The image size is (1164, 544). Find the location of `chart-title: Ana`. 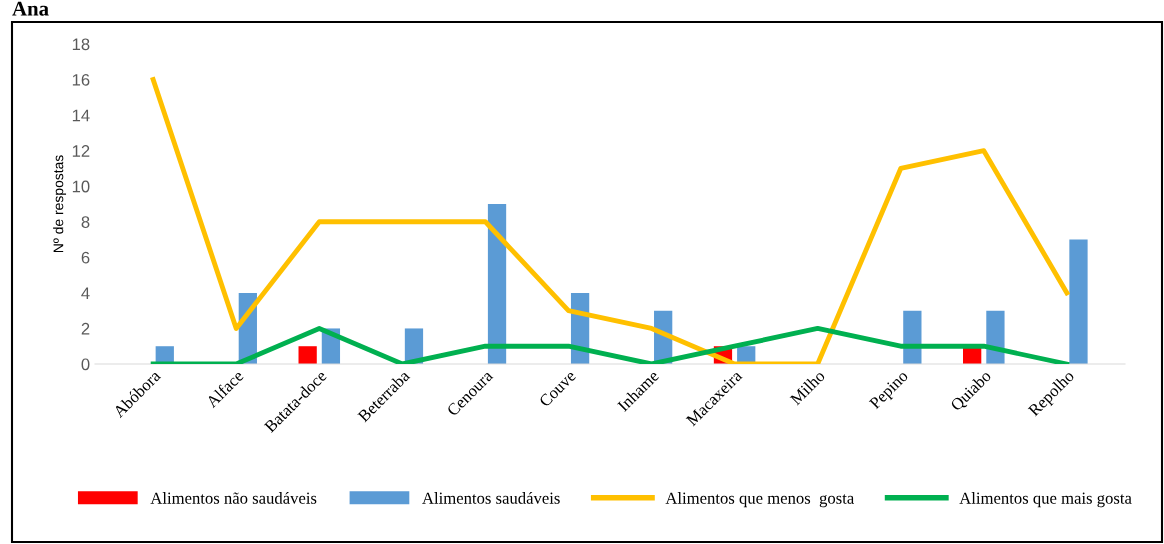

chart-title: Ana is located at coordinates (30, 8).